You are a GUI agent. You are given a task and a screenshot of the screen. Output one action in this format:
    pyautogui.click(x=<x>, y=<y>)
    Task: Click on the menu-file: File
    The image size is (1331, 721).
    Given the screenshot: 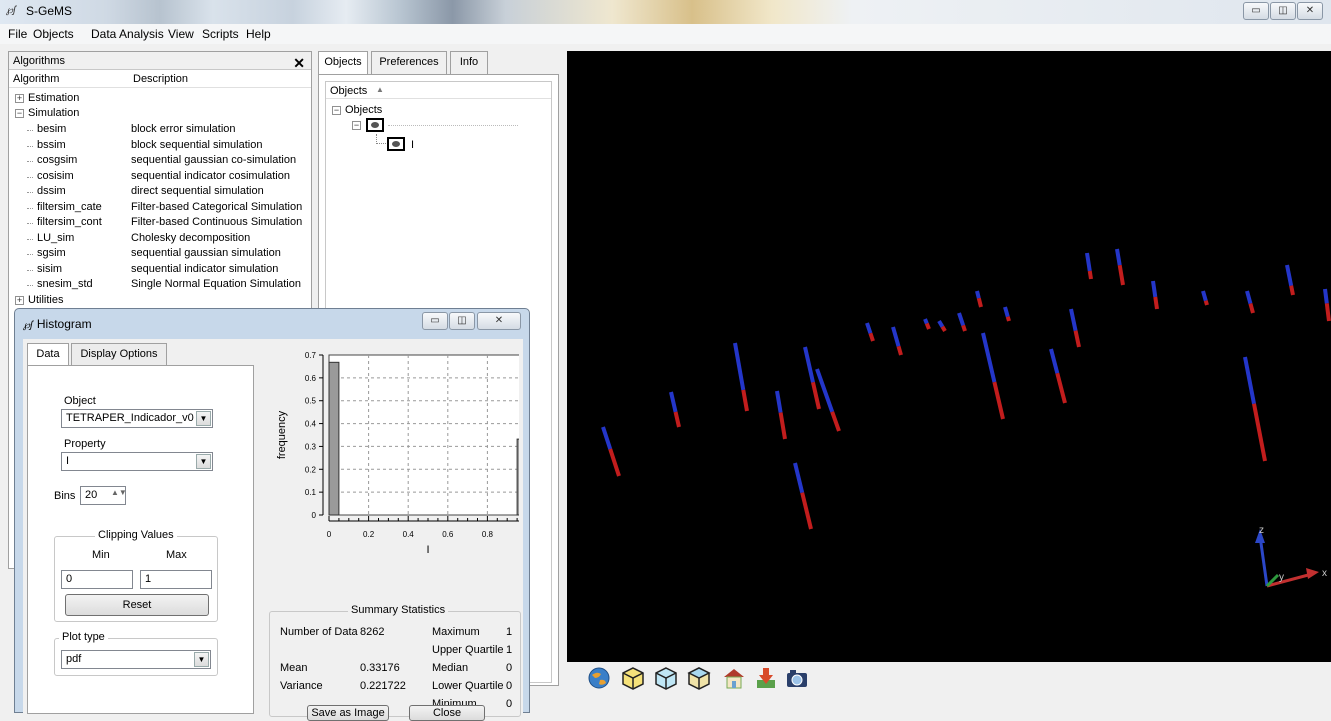 What is the action you would take?
    pyautogui.click(x=18, y=34)
    